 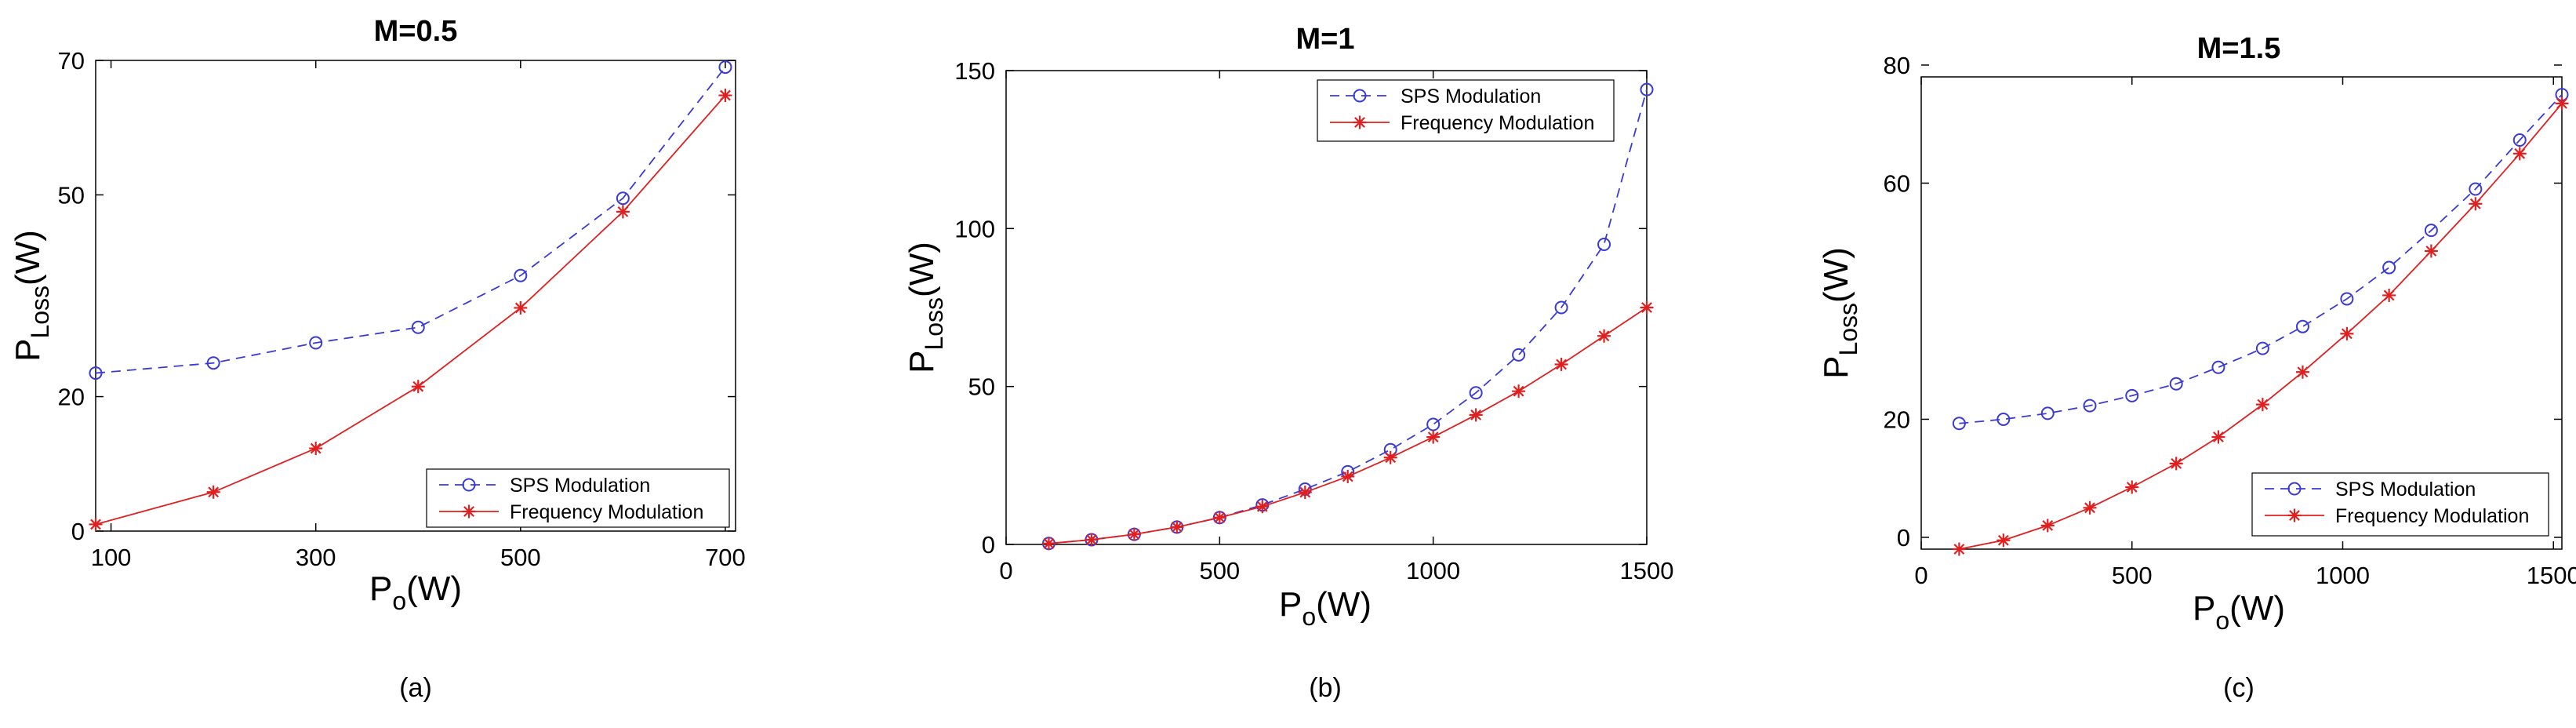 I want to click on y-tick-label: 150, so click(x=975, y=71).